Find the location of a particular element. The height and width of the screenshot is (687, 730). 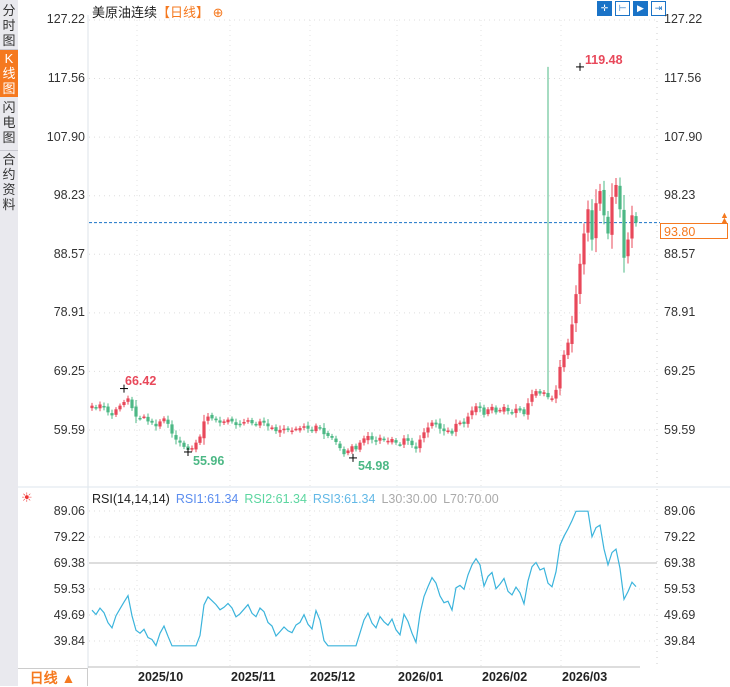

date-label: 2025/10 is located at coordinates (161, 677).